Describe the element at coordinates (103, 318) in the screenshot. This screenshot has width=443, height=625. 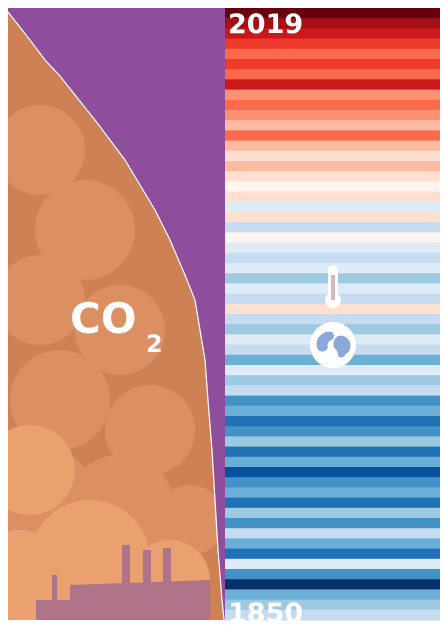
I see `co2-label: CO` at that location.